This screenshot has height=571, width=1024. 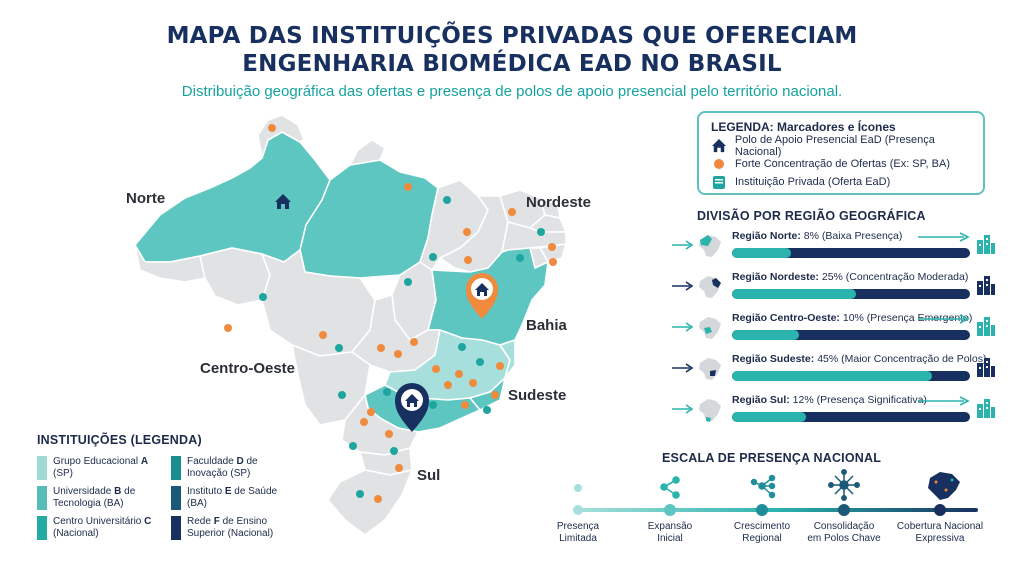 What do you see at coordinates (893, 277) in the screenshot?
I see `region-detail: 25% (Concentração Moderada)` at bounding box center [893, 277].